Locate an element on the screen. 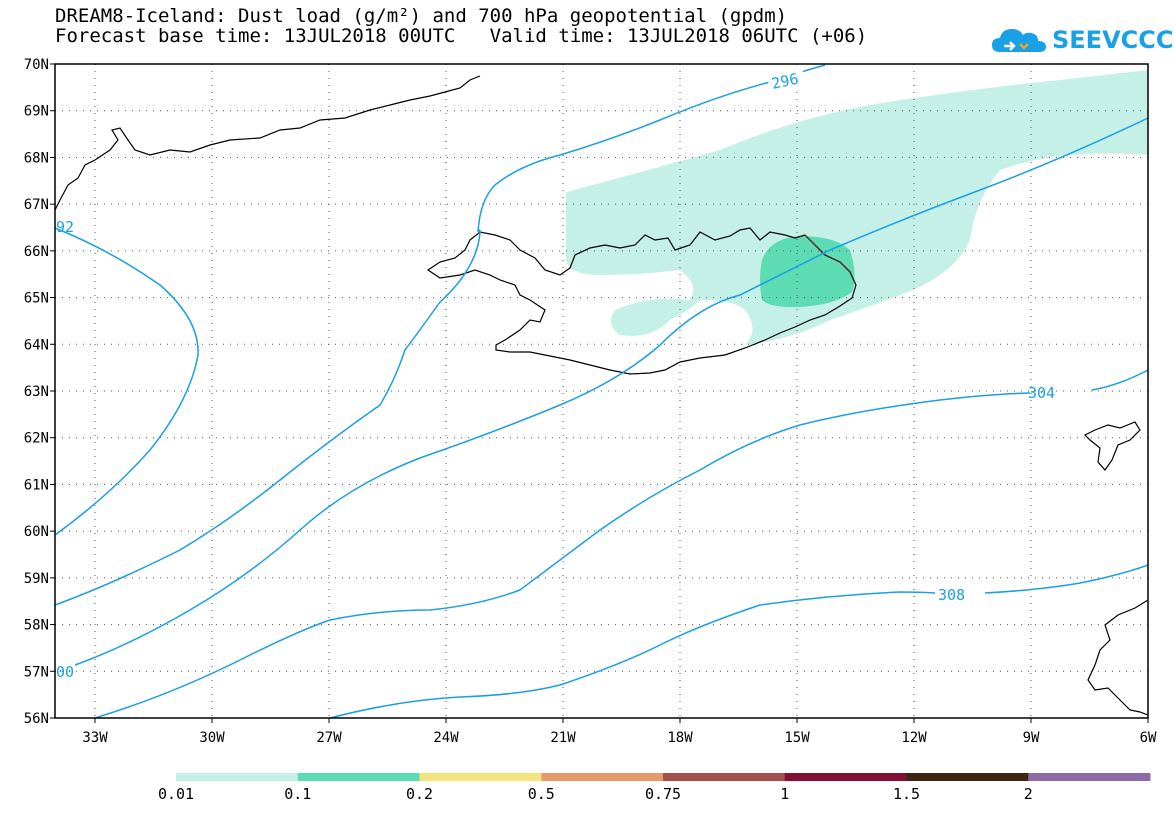 The image size is (1175, 815). longitude-labels: 33W 30W 27W 24W 21W 18W 15W 12W 9W 6W is located at coordinates (619, 738).